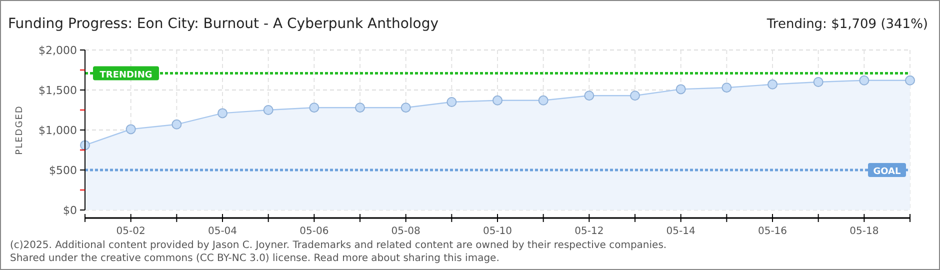 Image resolution: width=940 pixels, height=270 pixels. What do you see at coordinates (773, 231) in the screenshot?
I see `x-tick-label: 05-16` at bounding box center [773, 231].